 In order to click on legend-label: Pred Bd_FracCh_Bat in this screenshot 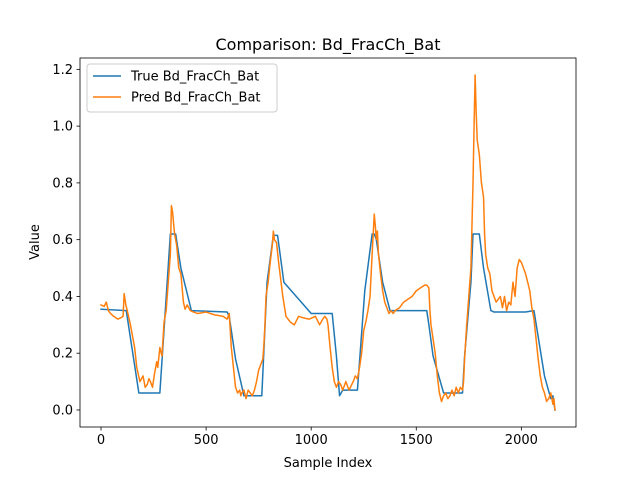, I will do `click(196, 98)`.